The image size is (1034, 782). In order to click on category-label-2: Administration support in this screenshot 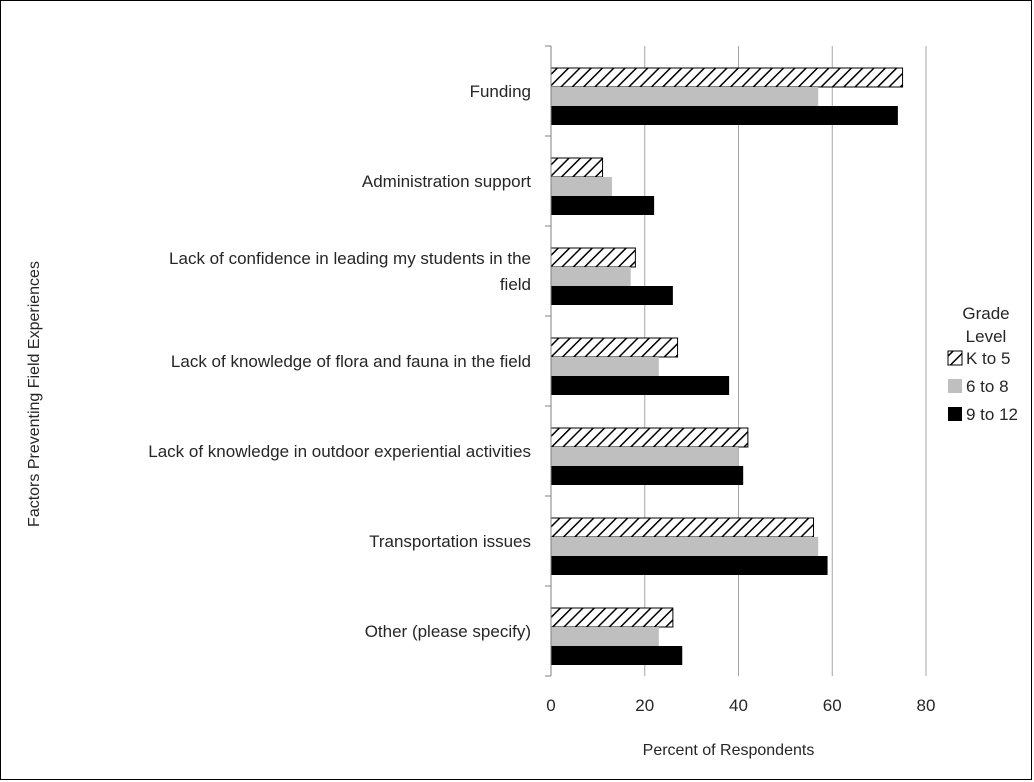, I will do `click(446, 181)`.